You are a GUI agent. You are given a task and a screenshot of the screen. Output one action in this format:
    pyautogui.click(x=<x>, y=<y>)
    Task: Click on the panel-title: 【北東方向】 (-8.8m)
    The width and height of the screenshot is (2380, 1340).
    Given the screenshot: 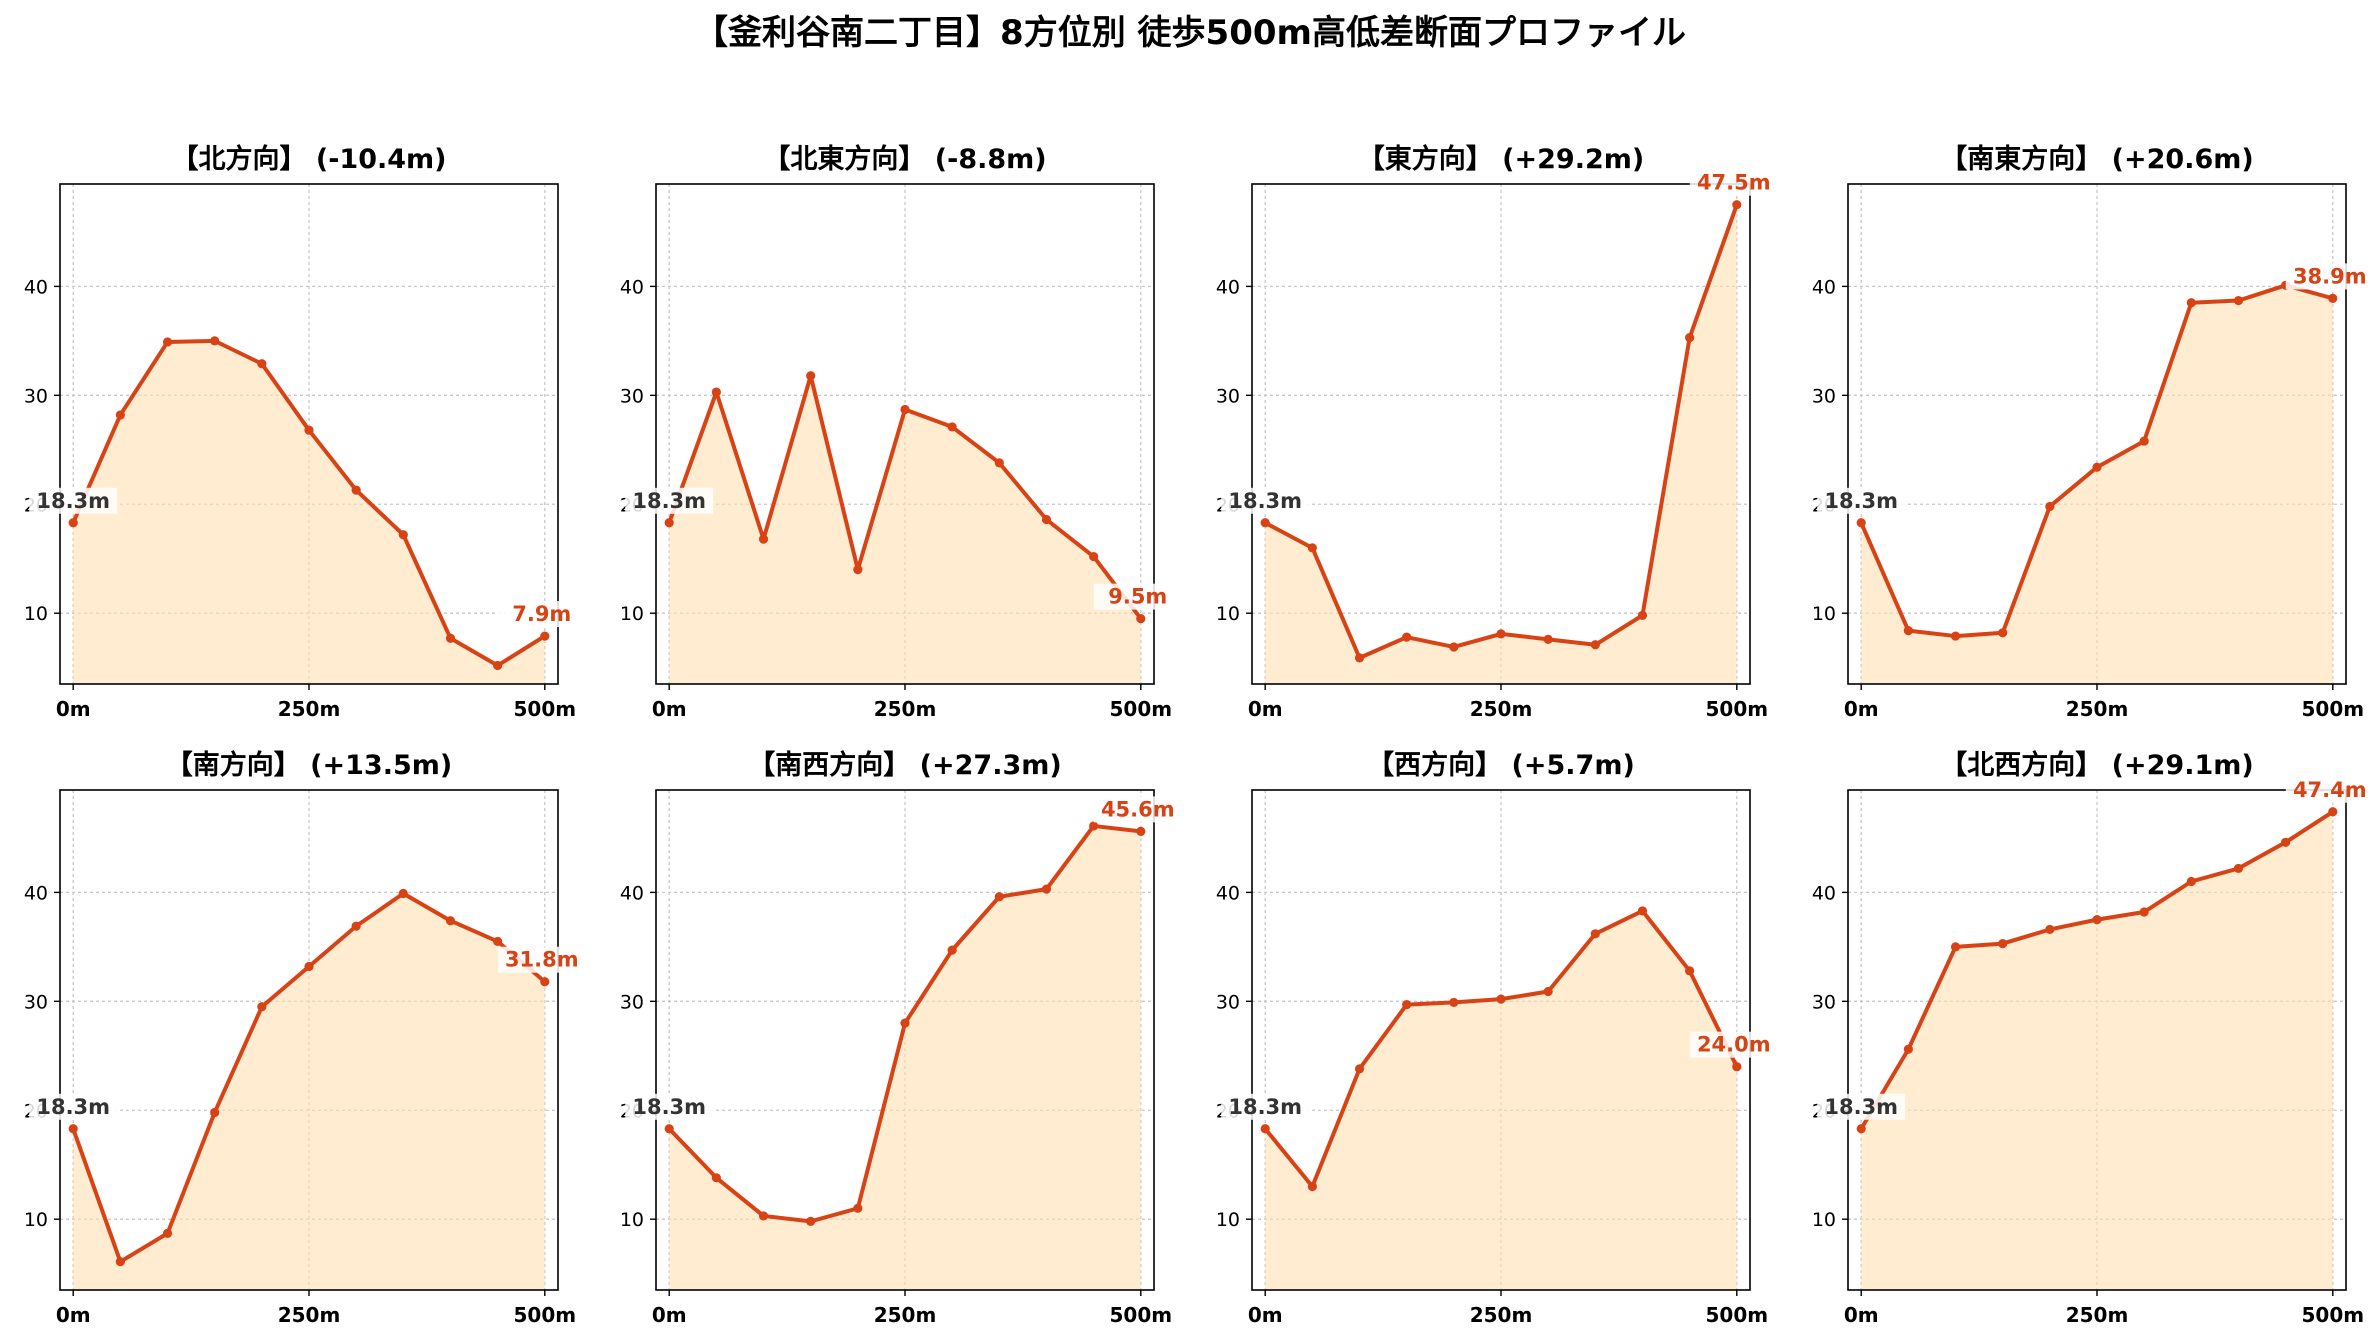 What is the action you would take?
    pyautogui.click(x=904, y=159)
    